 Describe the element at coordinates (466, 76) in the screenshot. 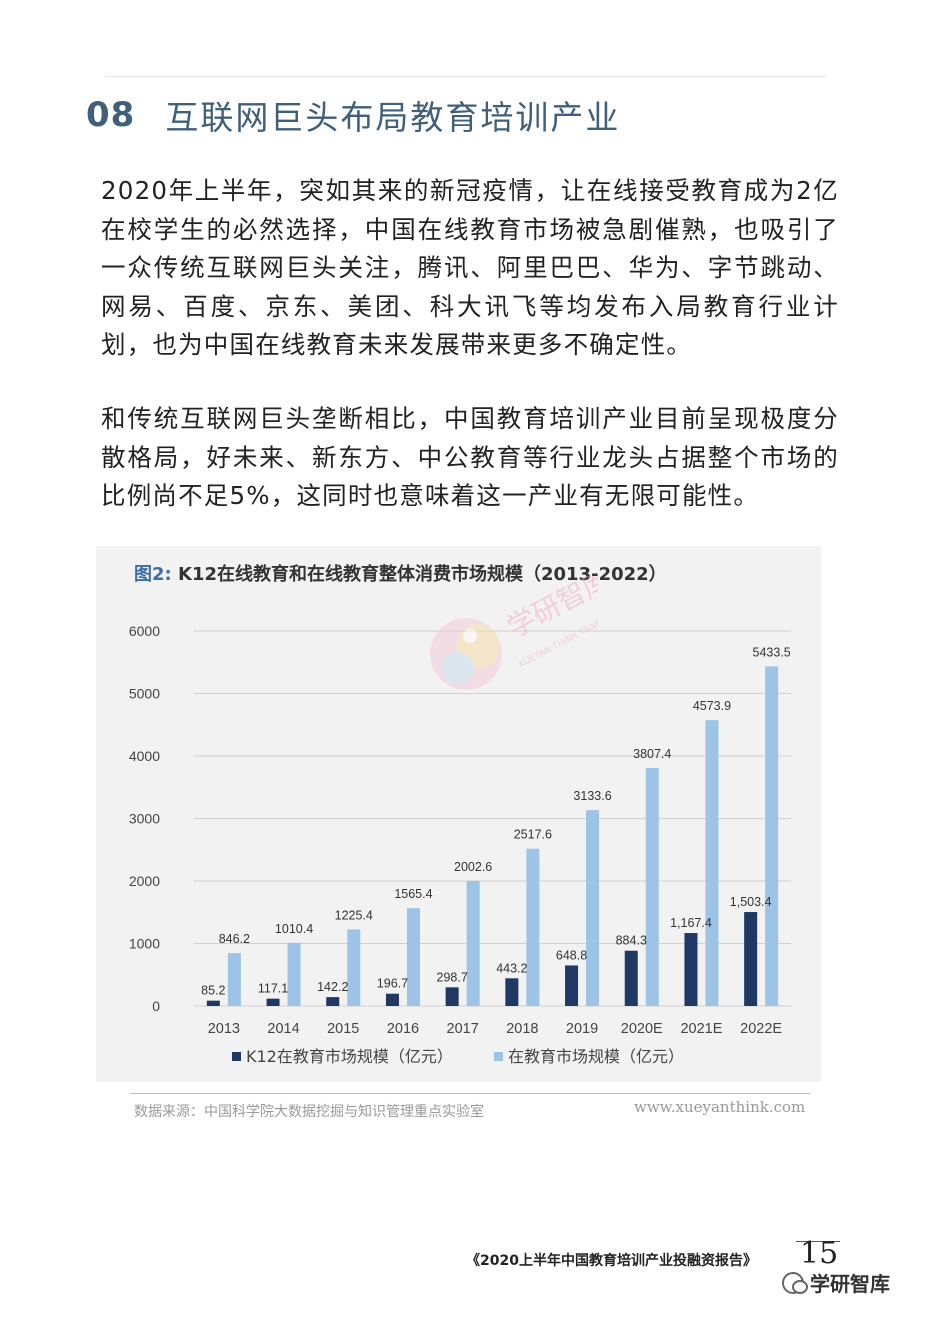

I see `top-divider` at that location.